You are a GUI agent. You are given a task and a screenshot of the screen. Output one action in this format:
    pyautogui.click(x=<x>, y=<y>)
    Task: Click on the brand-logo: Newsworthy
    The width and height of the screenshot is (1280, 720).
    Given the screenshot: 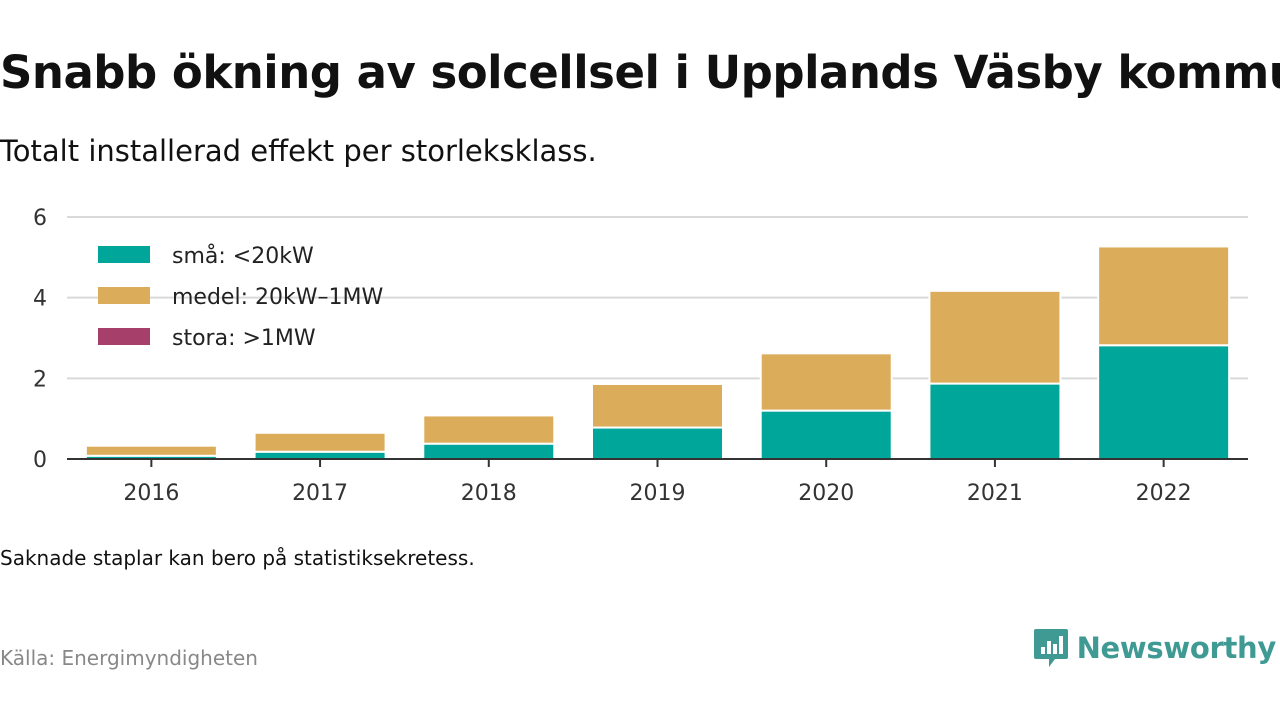 What is the action you would take?
    pyautogui.click(x=1154, y=648)
    